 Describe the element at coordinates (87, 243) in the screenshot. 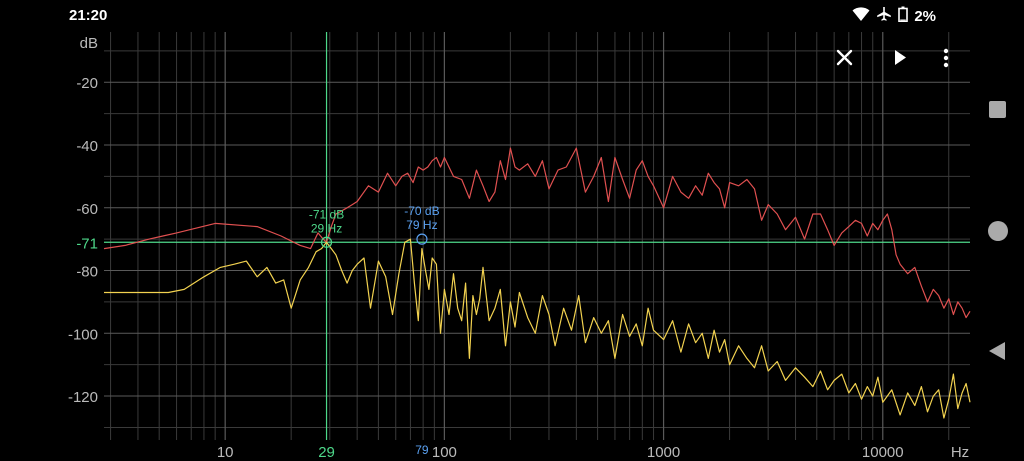

I see `cursor-level-label: -71` at that location.